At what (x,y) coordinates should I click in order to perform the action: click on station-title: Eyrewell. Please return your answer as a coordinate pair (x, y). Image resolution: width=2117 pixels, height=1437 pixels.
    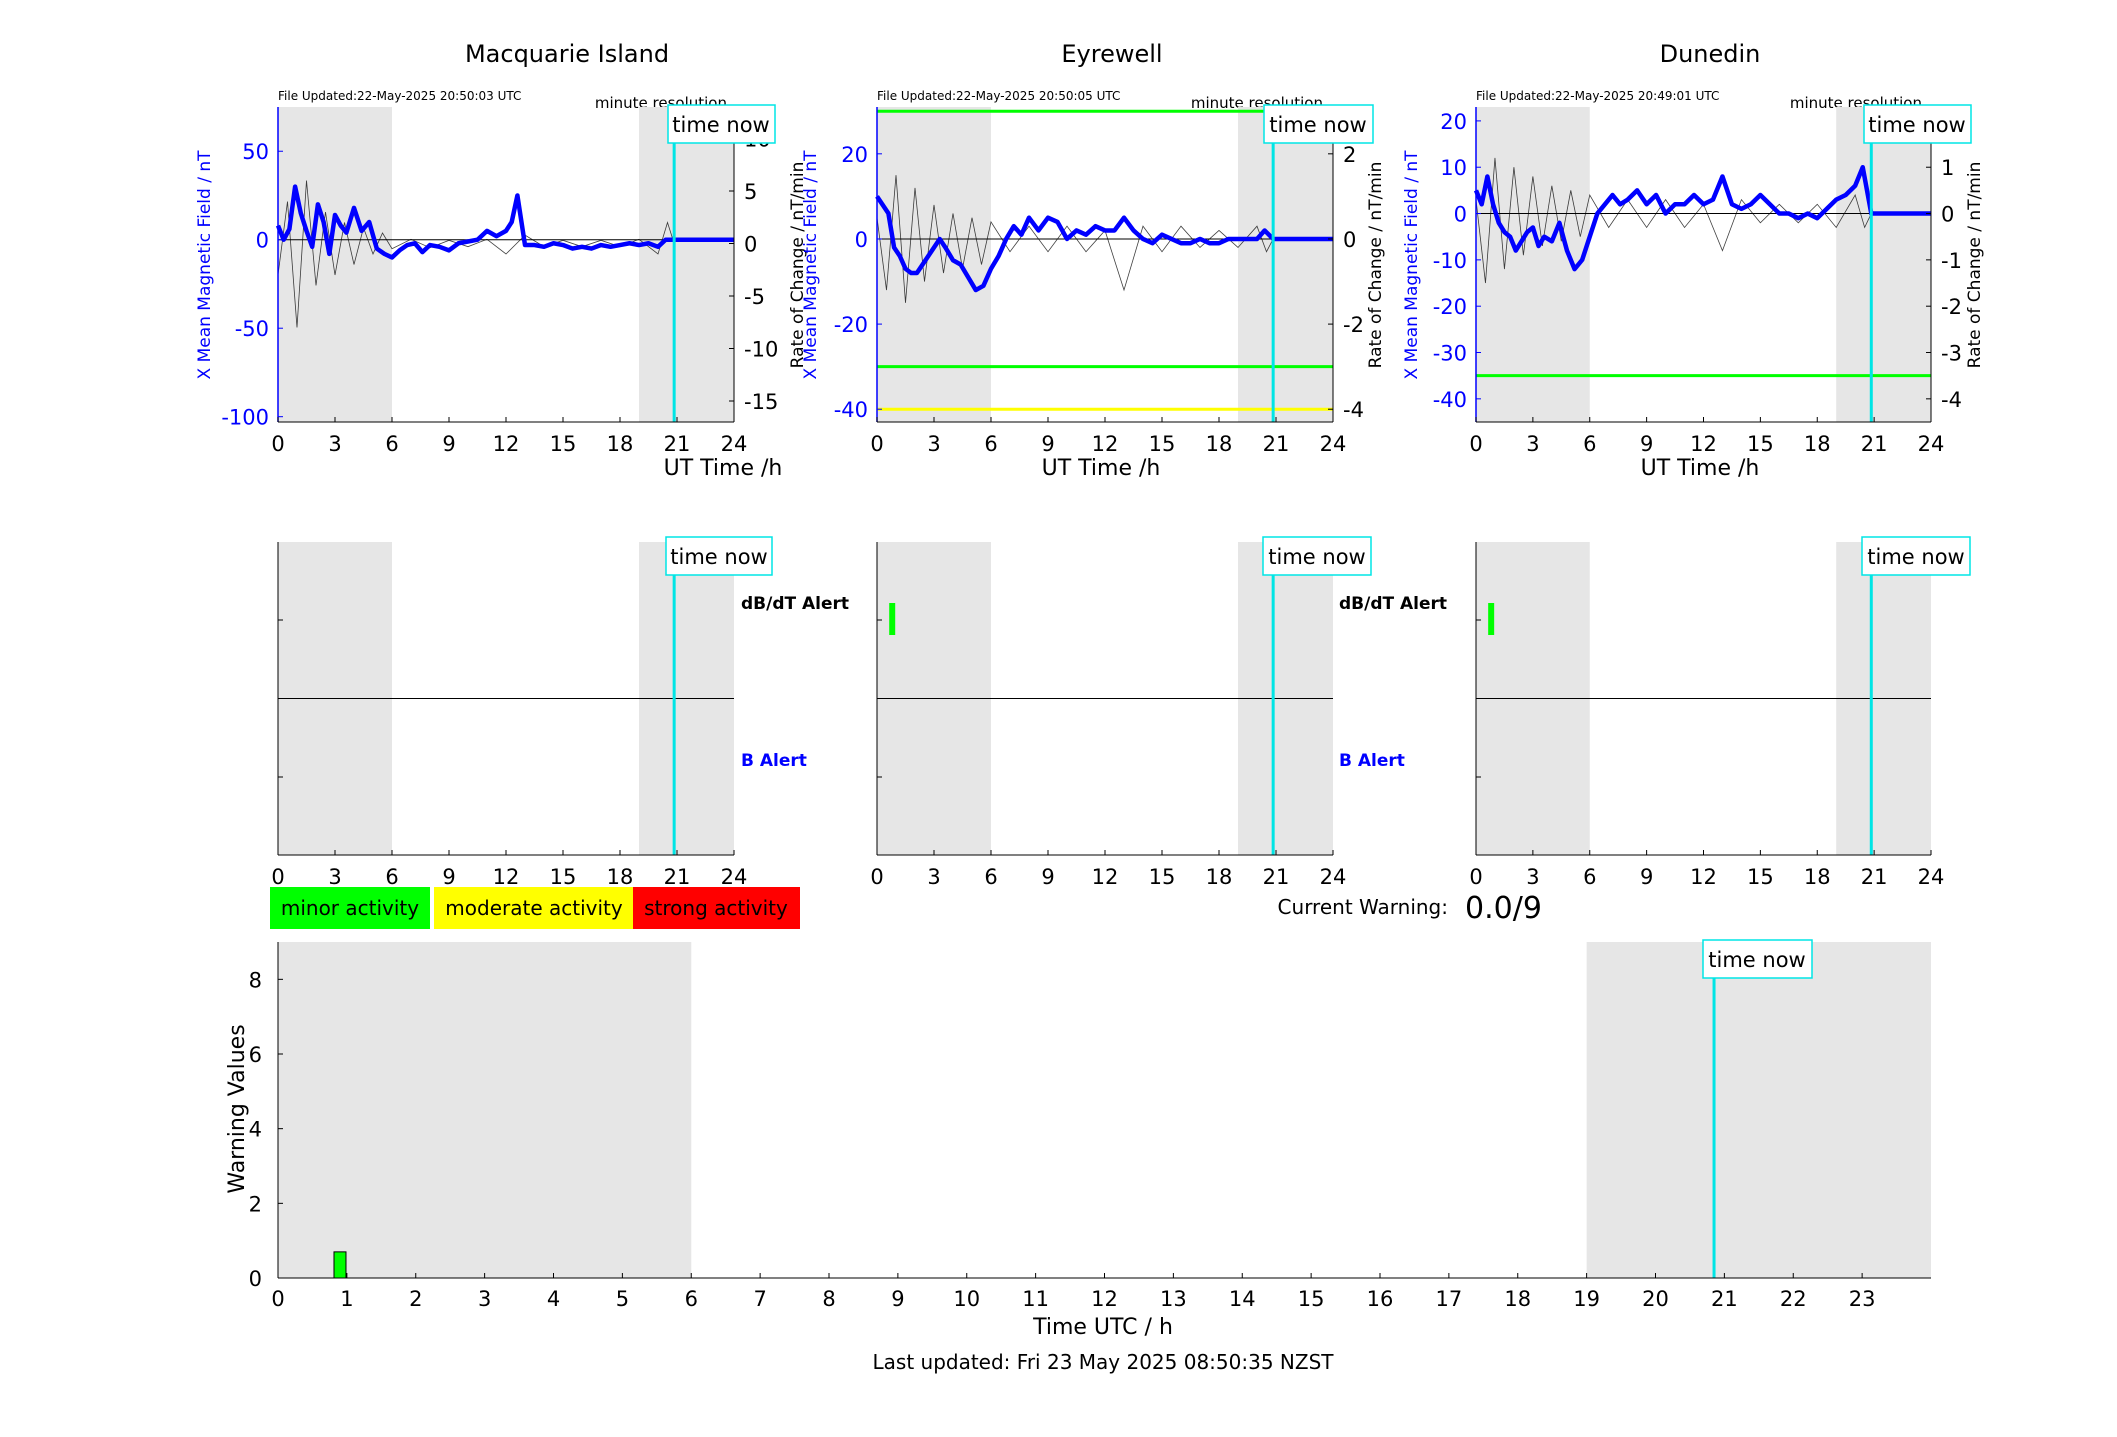
    Looking at the image, I should click on (1111, 54).